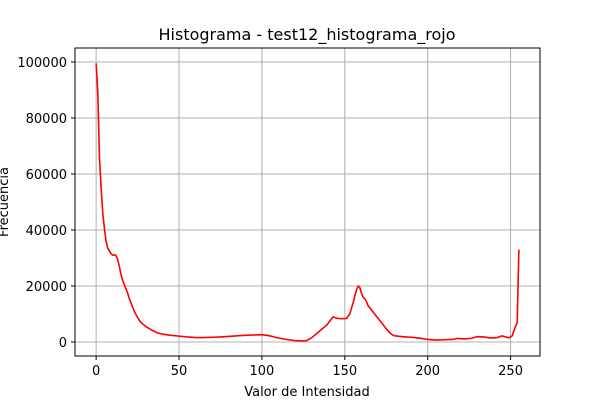 Image resolution: width=600 pixels, height=400 pixels. Describe the element at coordinates (307, 367) in the screenshot. I see `x-axis-ticks: 0 50 100 150 200 250` at that location.